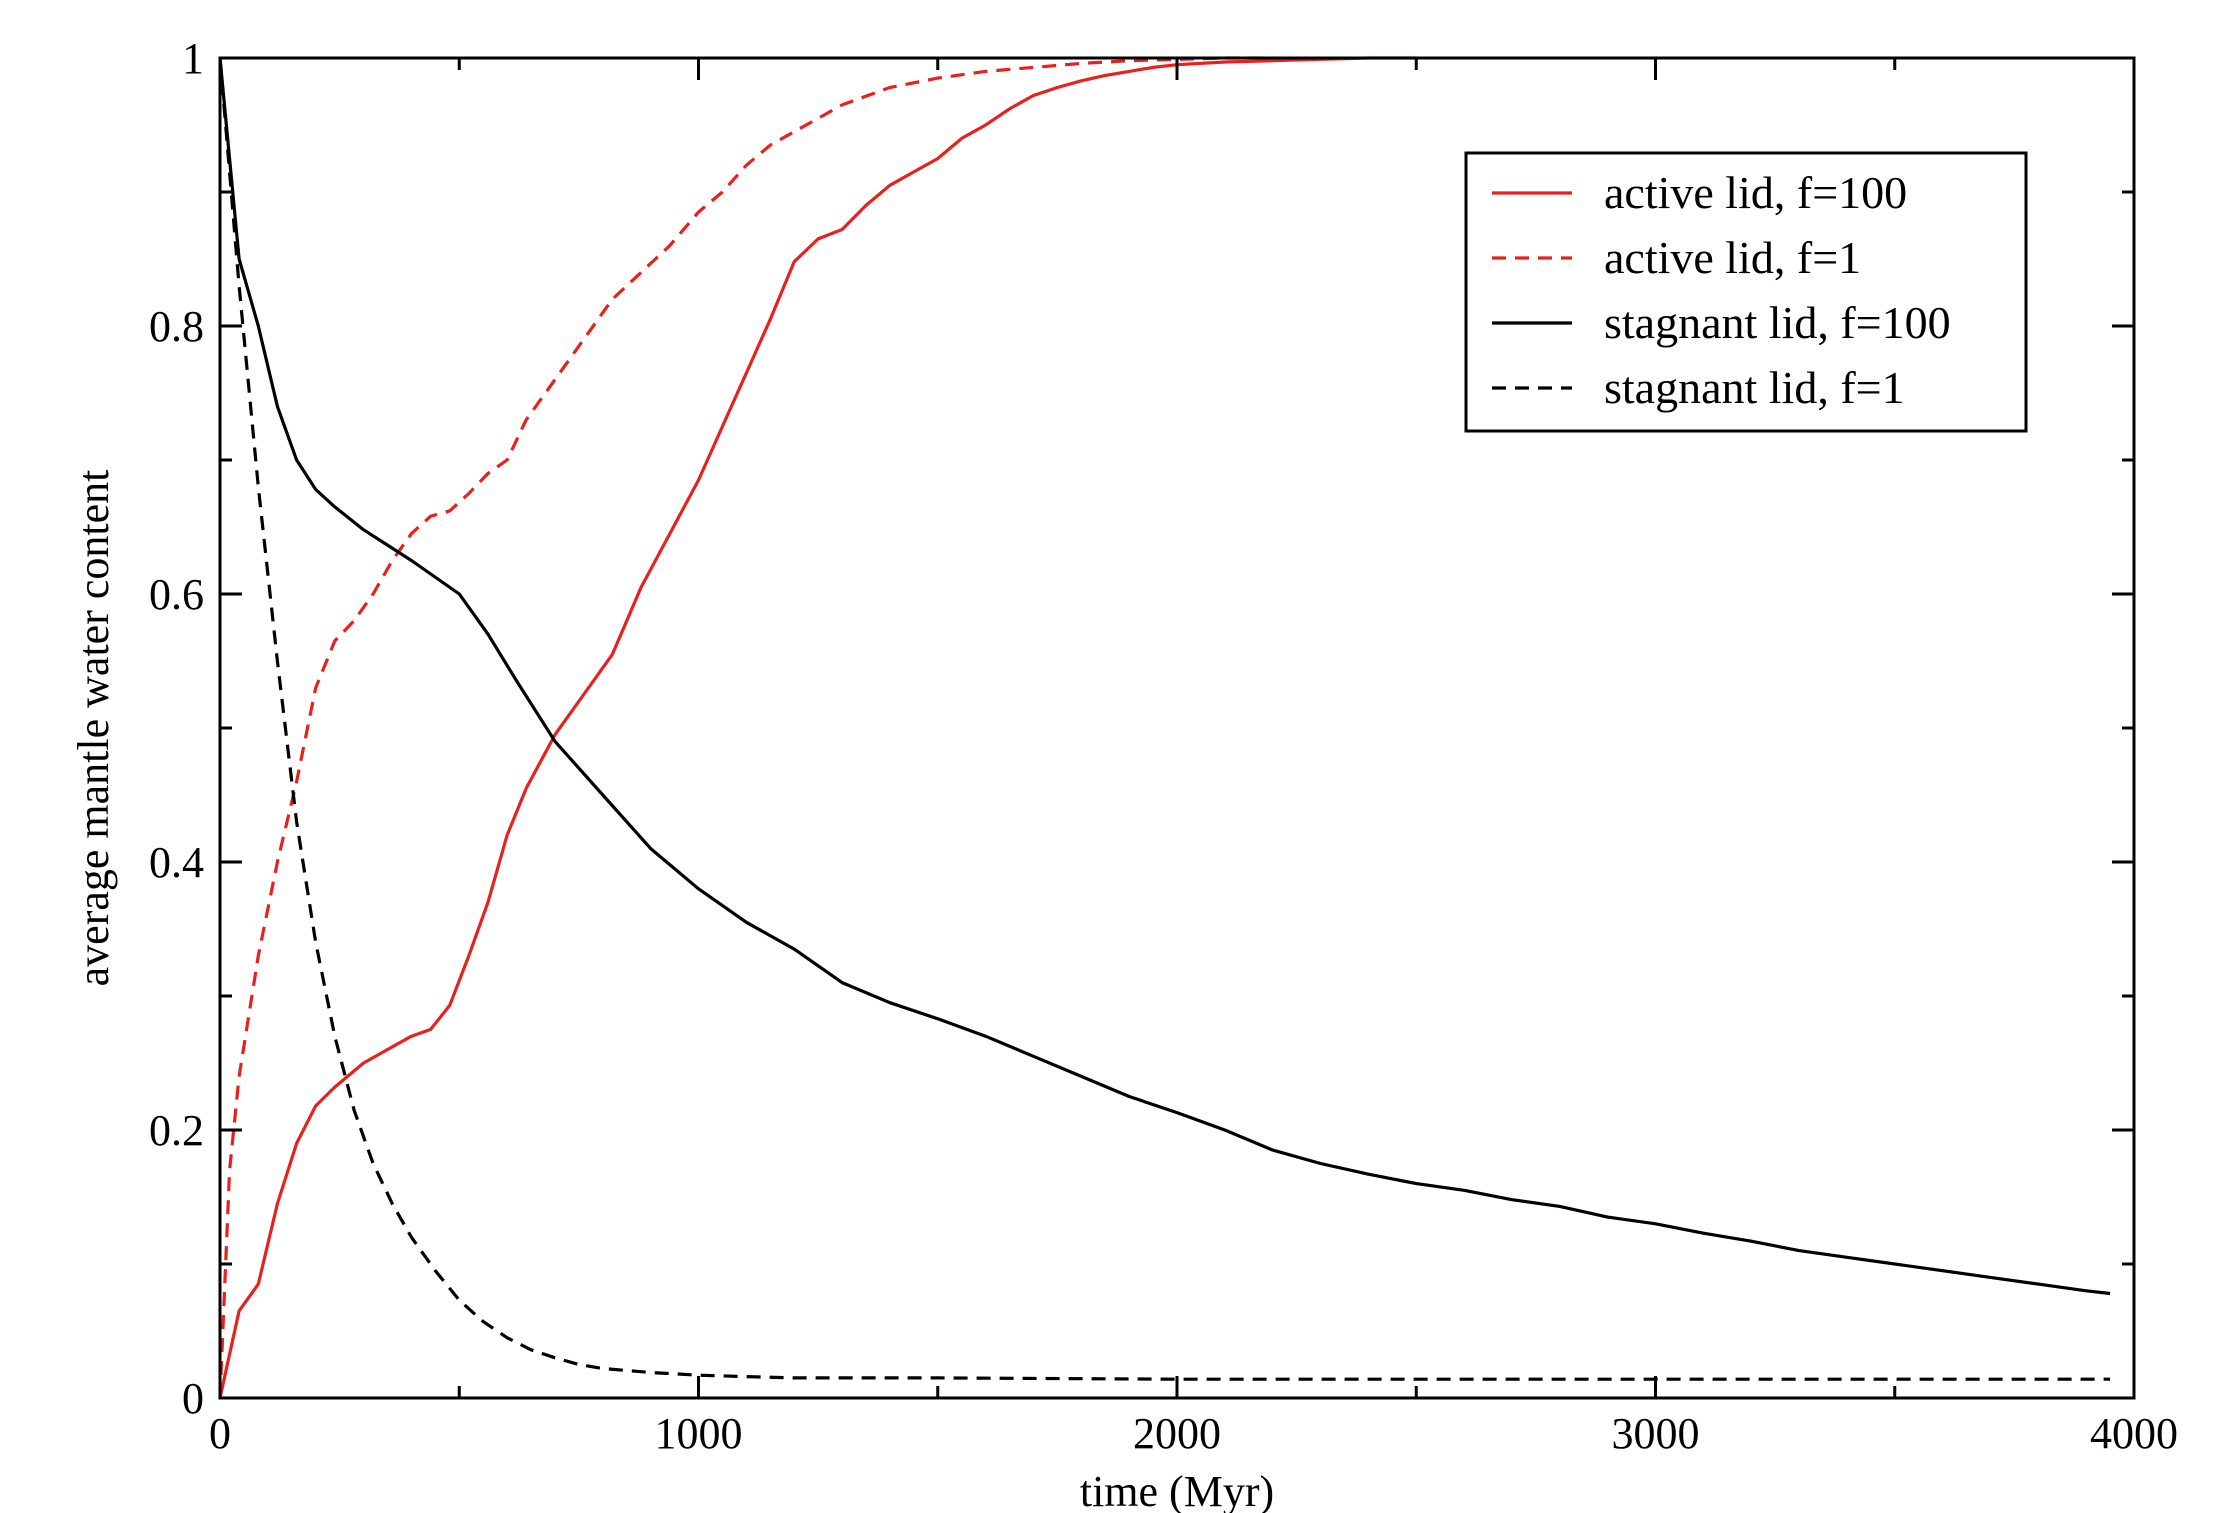  I want to click on legend-box, so click(1746, 292).